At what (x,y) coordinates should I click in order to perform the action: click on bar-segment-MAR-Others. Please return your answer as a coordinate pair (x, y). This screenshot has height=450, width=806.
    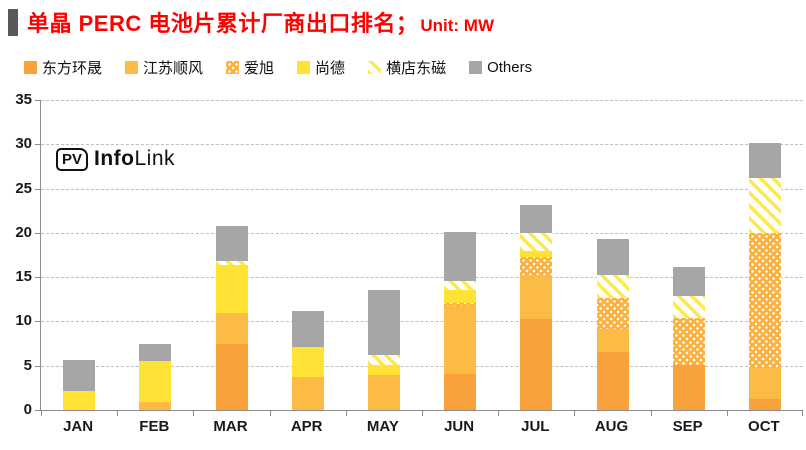
    Looking at the image, I should click on (231, 243).